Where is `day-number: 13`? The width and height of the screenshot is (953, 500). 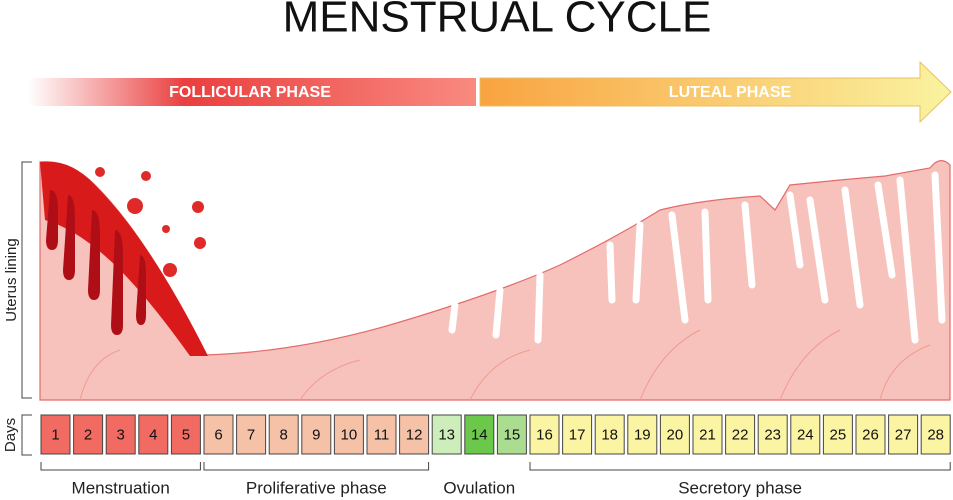 day-number: 13 is located at coordinates (446, 434).